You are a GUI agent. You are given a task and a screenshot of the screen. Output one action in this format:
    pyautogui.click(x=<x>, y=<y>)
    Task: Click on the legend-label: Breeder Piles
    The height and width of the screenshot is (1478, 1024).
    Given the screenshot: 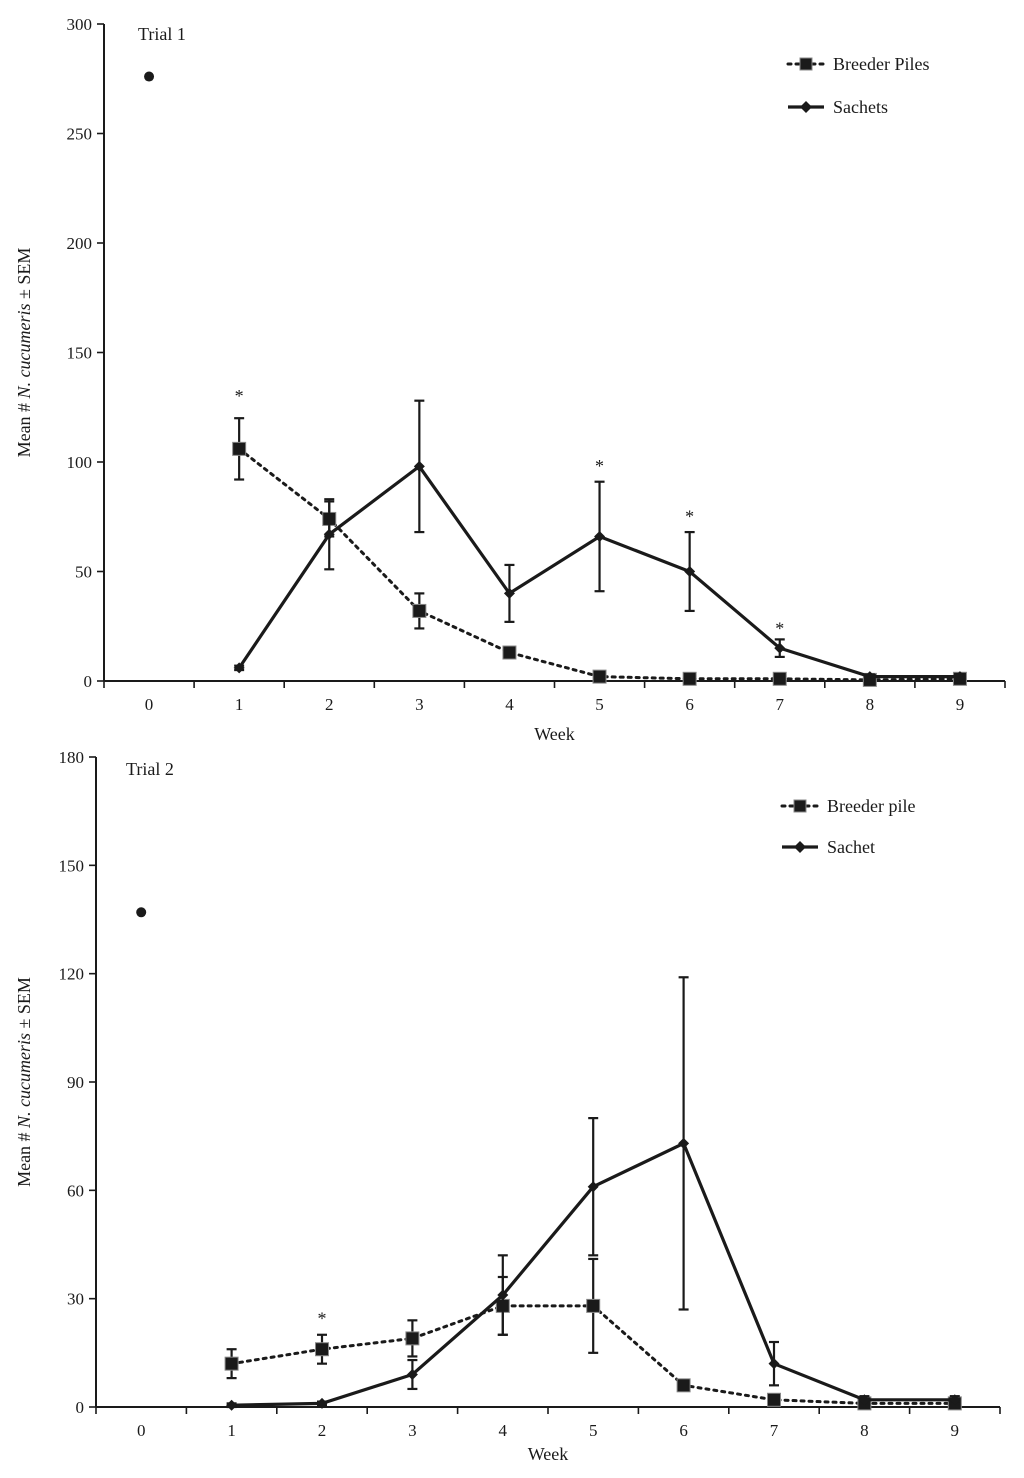 What is the action you would take?
    pyautogui.click(x=881, y=64)
    